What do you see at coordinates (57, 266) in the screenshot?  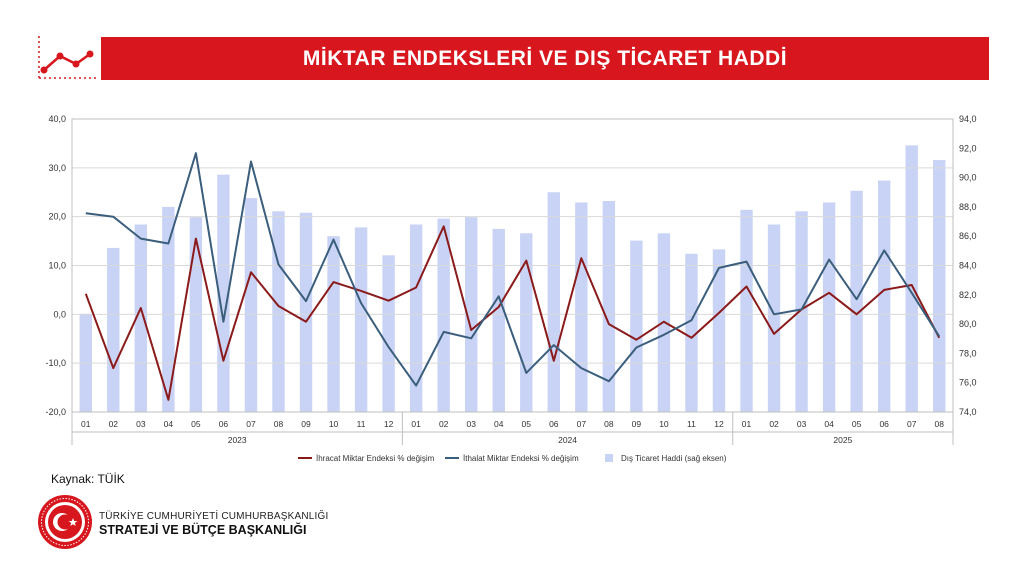 I see `left-axis-tick-label: 10,0` at bounding box center [57, 266].